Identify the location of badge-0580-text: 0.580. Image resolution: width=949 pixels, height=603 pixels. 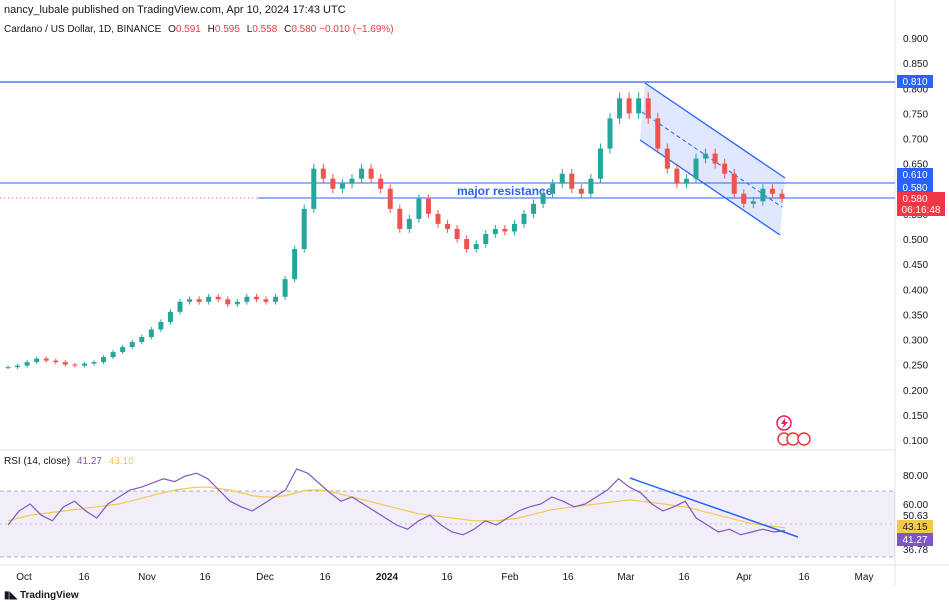
(914, 188).